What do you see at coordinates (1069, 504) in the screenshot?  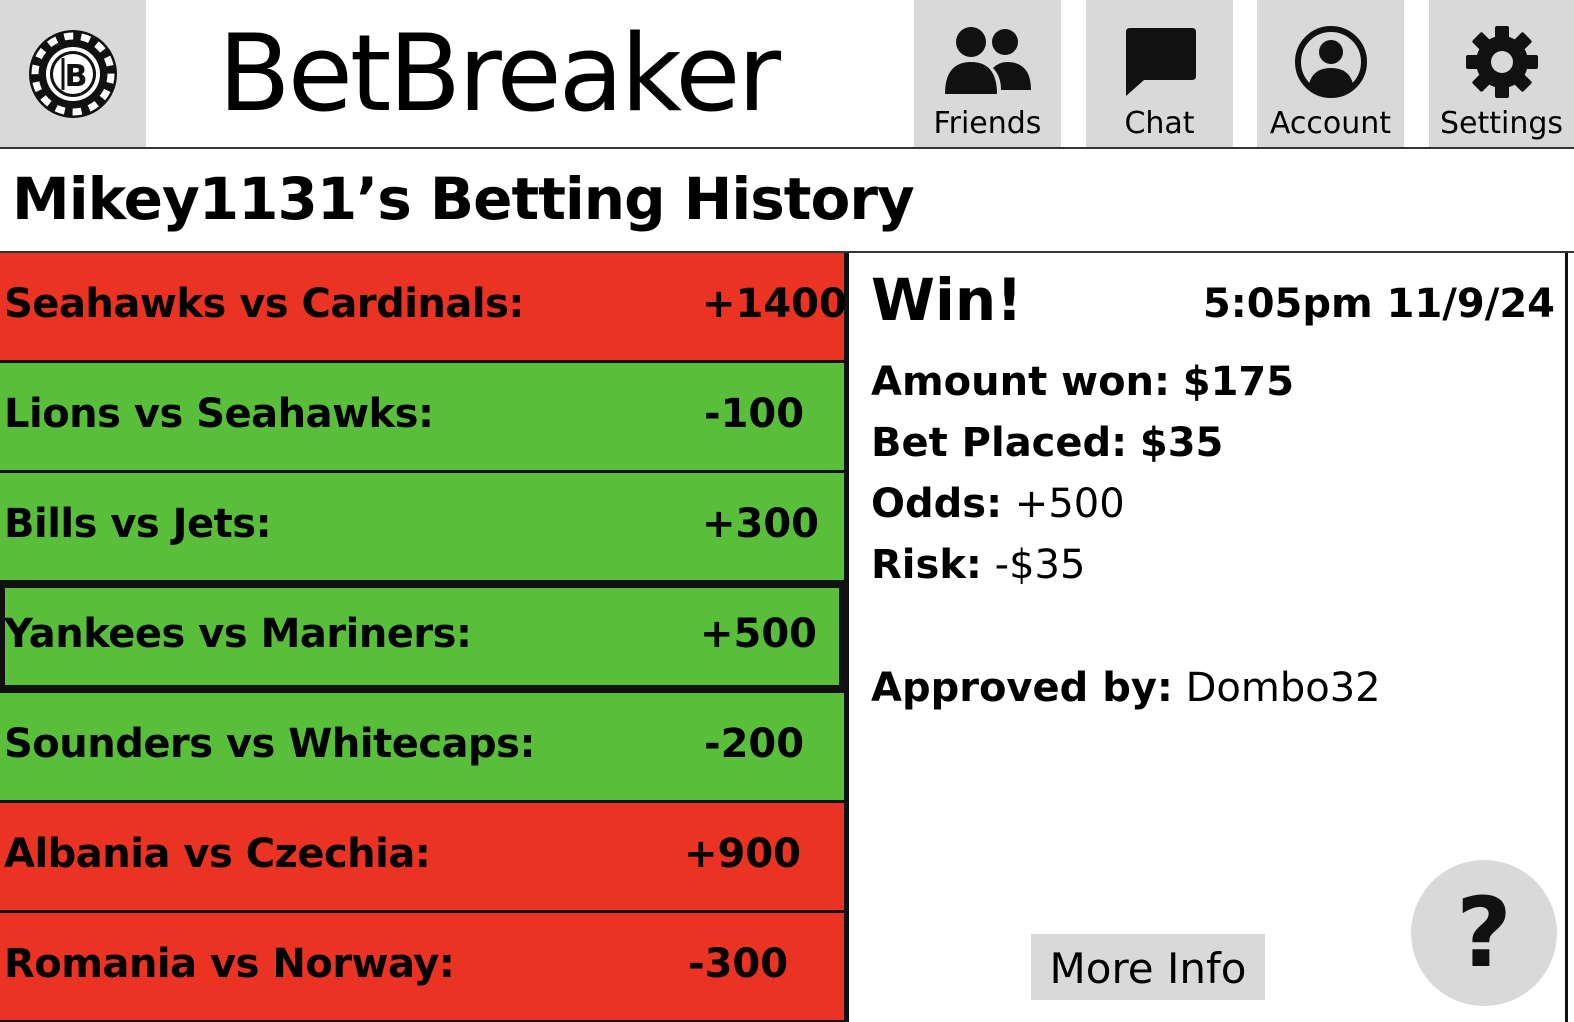 I see `odds-value: +500` at bounding box center [1069, 504].